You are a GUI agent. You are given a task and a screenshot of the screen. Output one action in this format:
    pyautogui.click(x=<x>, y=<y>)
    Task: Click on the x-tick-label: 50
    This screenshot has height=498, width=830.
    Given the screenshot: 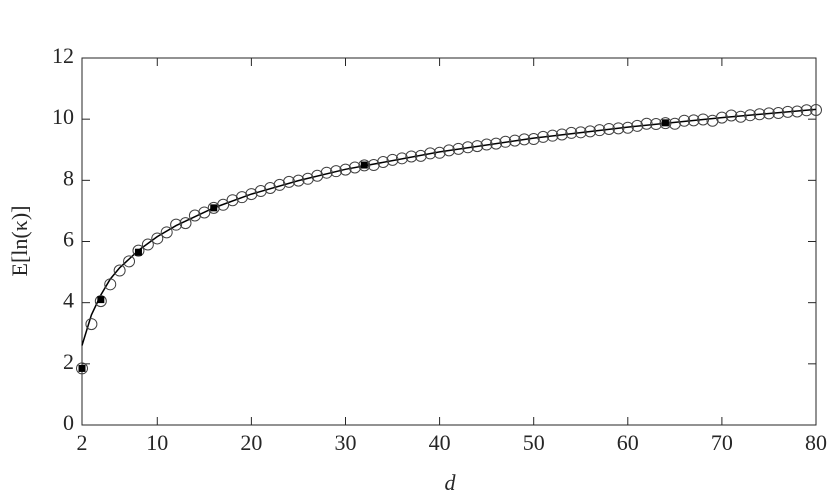 What is the action you would take?
    pyautogui.click(x=534, y=442)
    